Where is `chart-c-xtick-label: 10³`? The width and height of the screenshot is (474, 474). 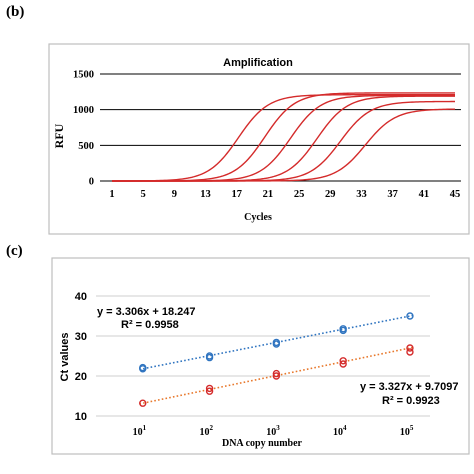
chart-c-xtick-label: 10³ is located at coordinates (273, 431).